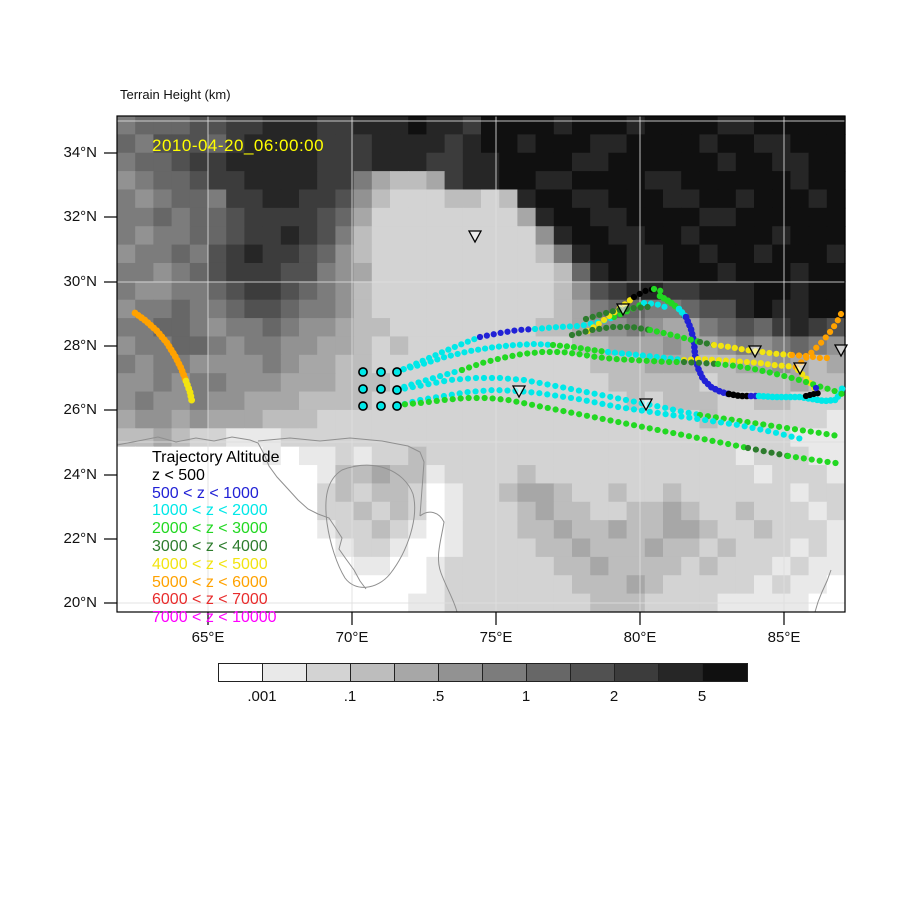 This screenshot has width=900, height=900. I want to click on x-tick-label-65°E: 65°E, so click(208, 637).